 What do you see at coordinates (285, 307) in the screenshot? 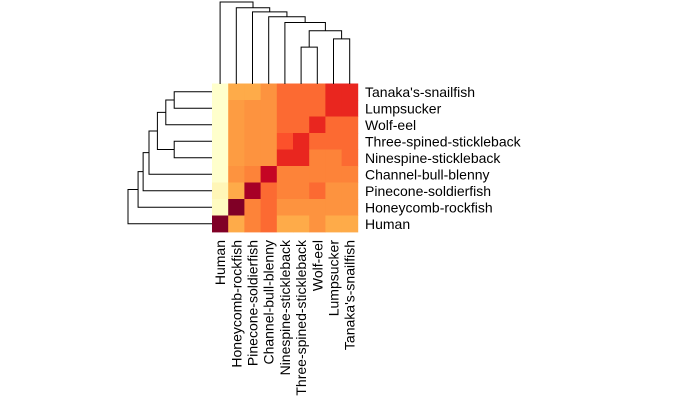
I see `column-label: Ninespine-stickleback` at bounding box center [285, 307].